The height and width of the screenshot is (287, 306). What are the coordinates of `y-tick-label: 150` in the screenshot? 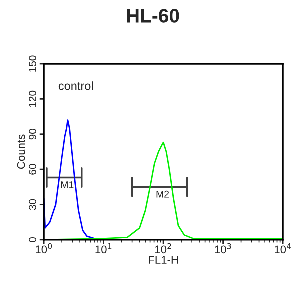 It's located at (32, 64).